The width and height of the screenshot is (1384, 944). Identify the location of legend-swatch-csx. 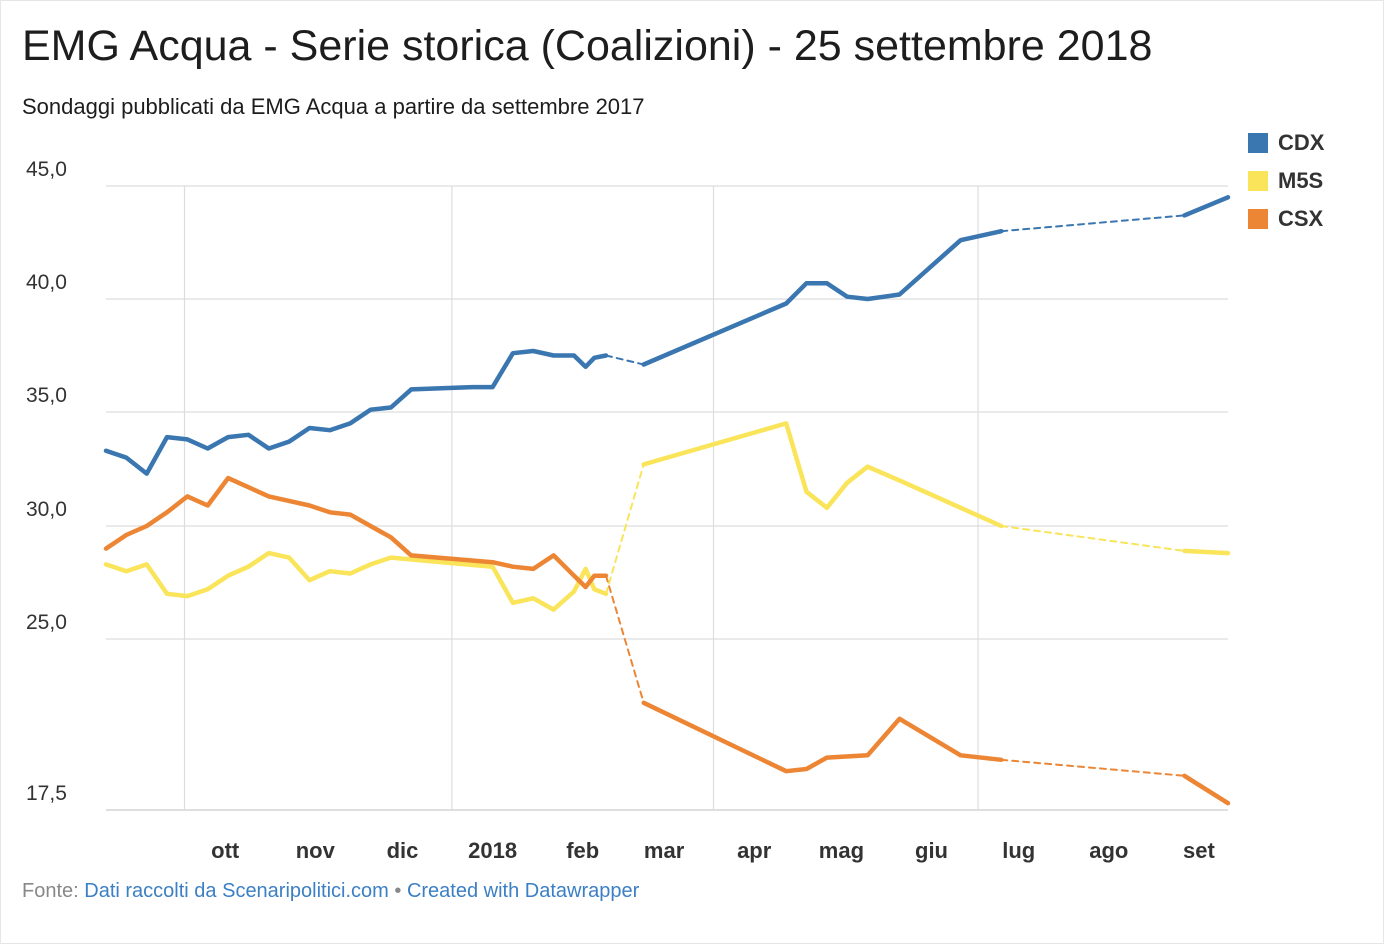
(1258, 219).